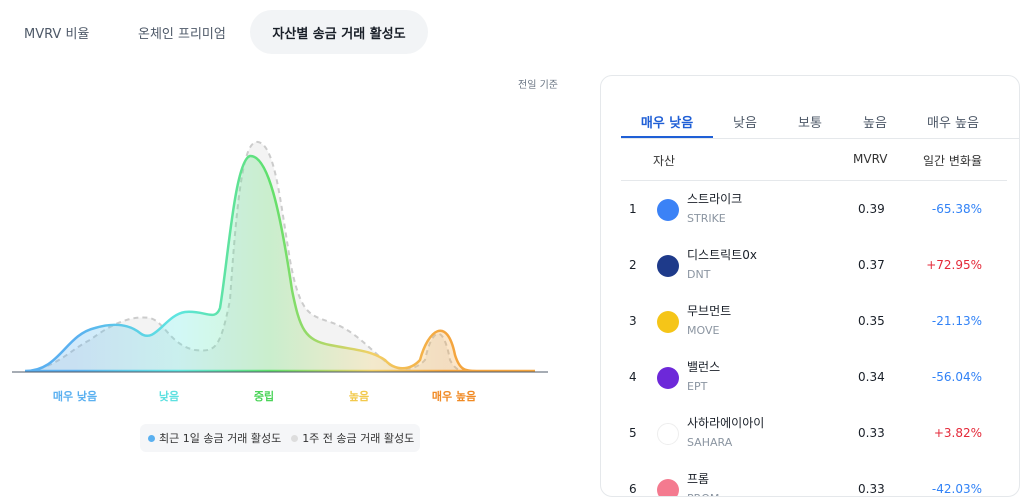 The image size is (1026, 504). What do you see at coordinates (698, 479) in the screenshot?
I see `asset-name: 프롬` at bounding box center [698, 479].